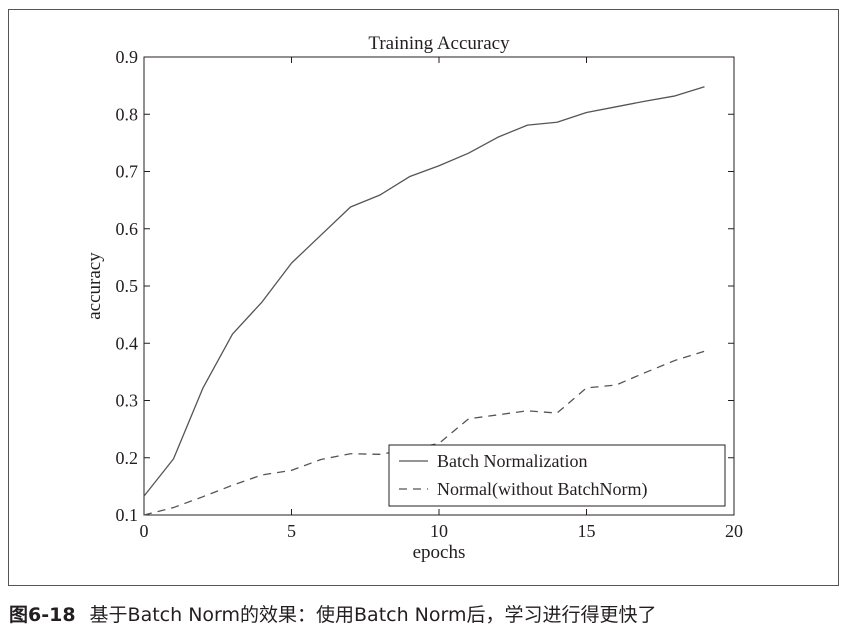  What do you see at coordinates (127, 458) in the screenshot?
I see `y-tick-label: 0.2` at bounding box center [127, 458].